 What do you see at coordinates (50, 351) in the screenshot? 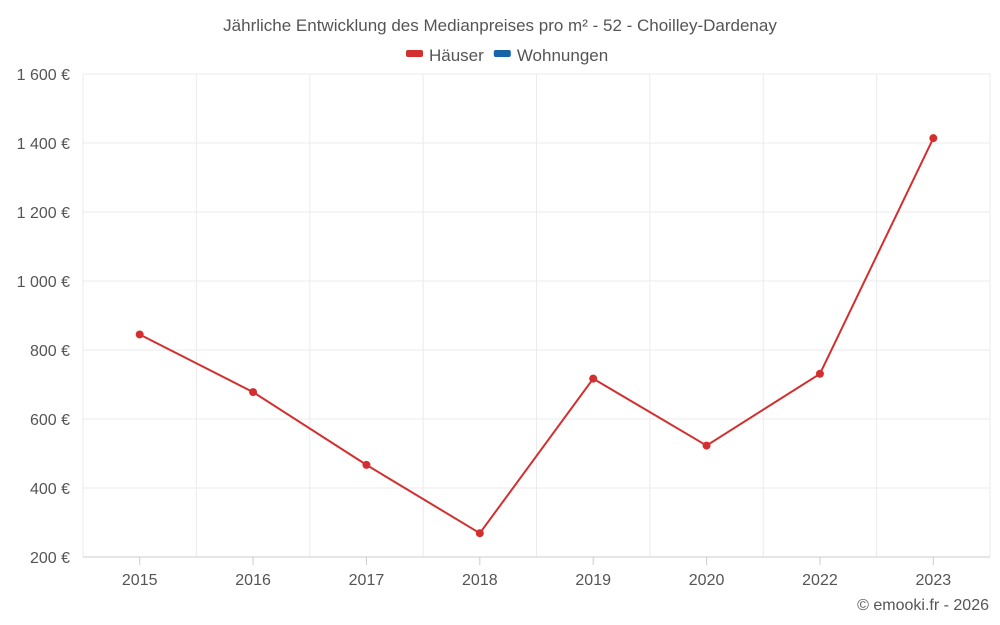
I see `y-tick-label: 800 €` at bounding box center [50, 351].